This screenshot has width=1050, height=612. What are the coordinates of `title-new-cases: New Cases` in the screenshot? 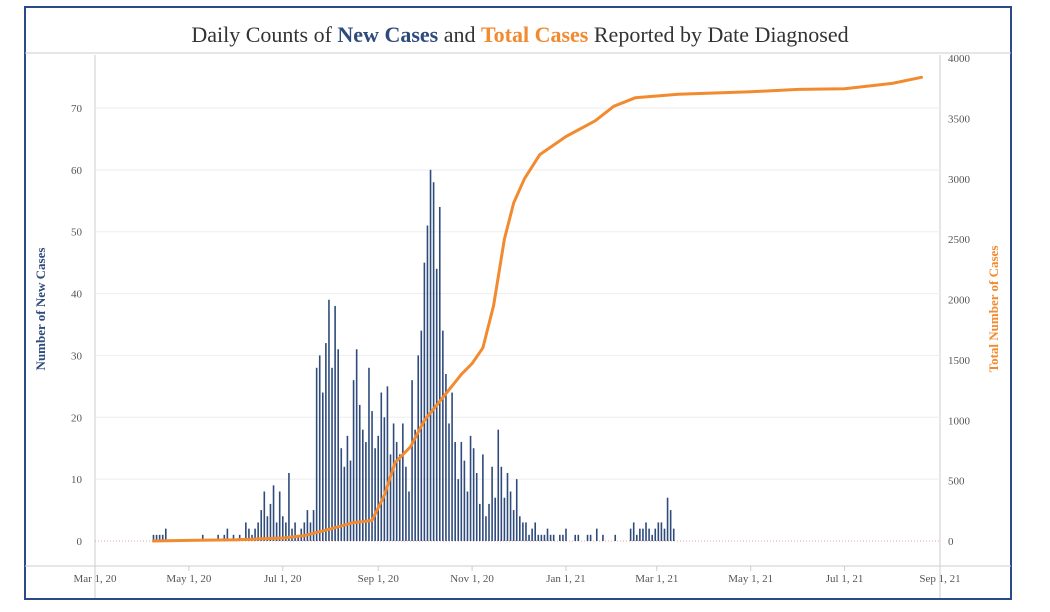 It's located at (388, 34).